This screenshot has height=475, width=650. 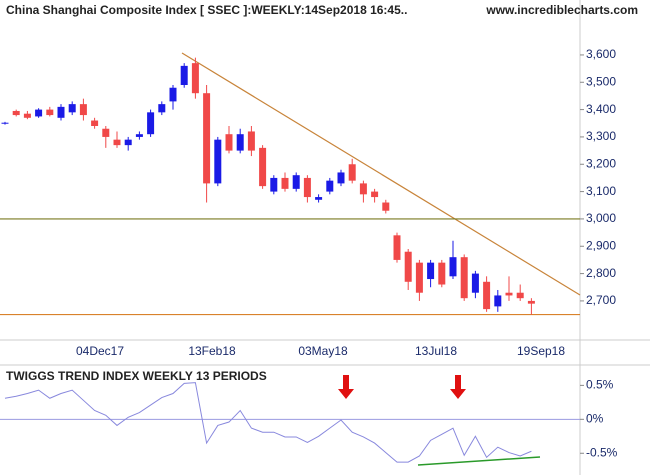 I want to click on source: www.incrediblecharts.com, so click(x=561, y=10).